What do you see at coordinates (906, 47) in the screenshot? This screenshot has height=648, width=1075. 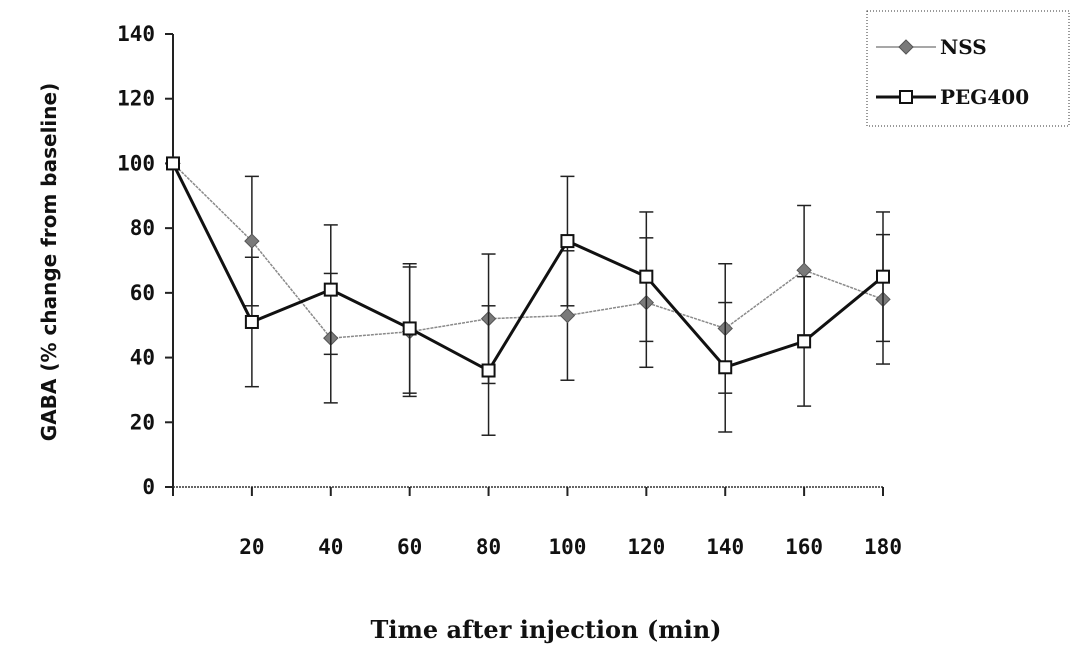 I see `legend-marker-nss` at bounding box center [906, 47].